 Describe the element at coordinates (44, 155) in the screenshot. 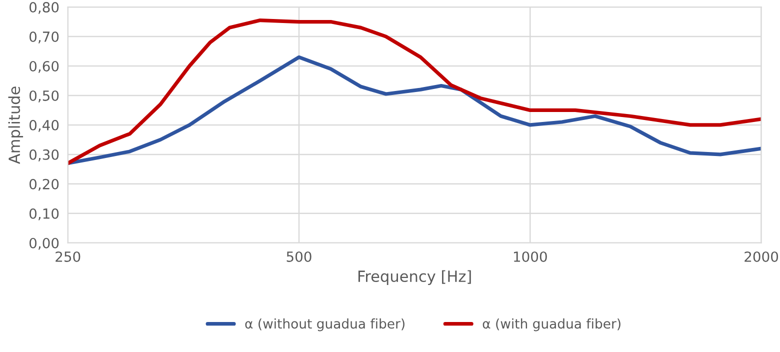

I see `y-tick-label: 0,30` at that location.